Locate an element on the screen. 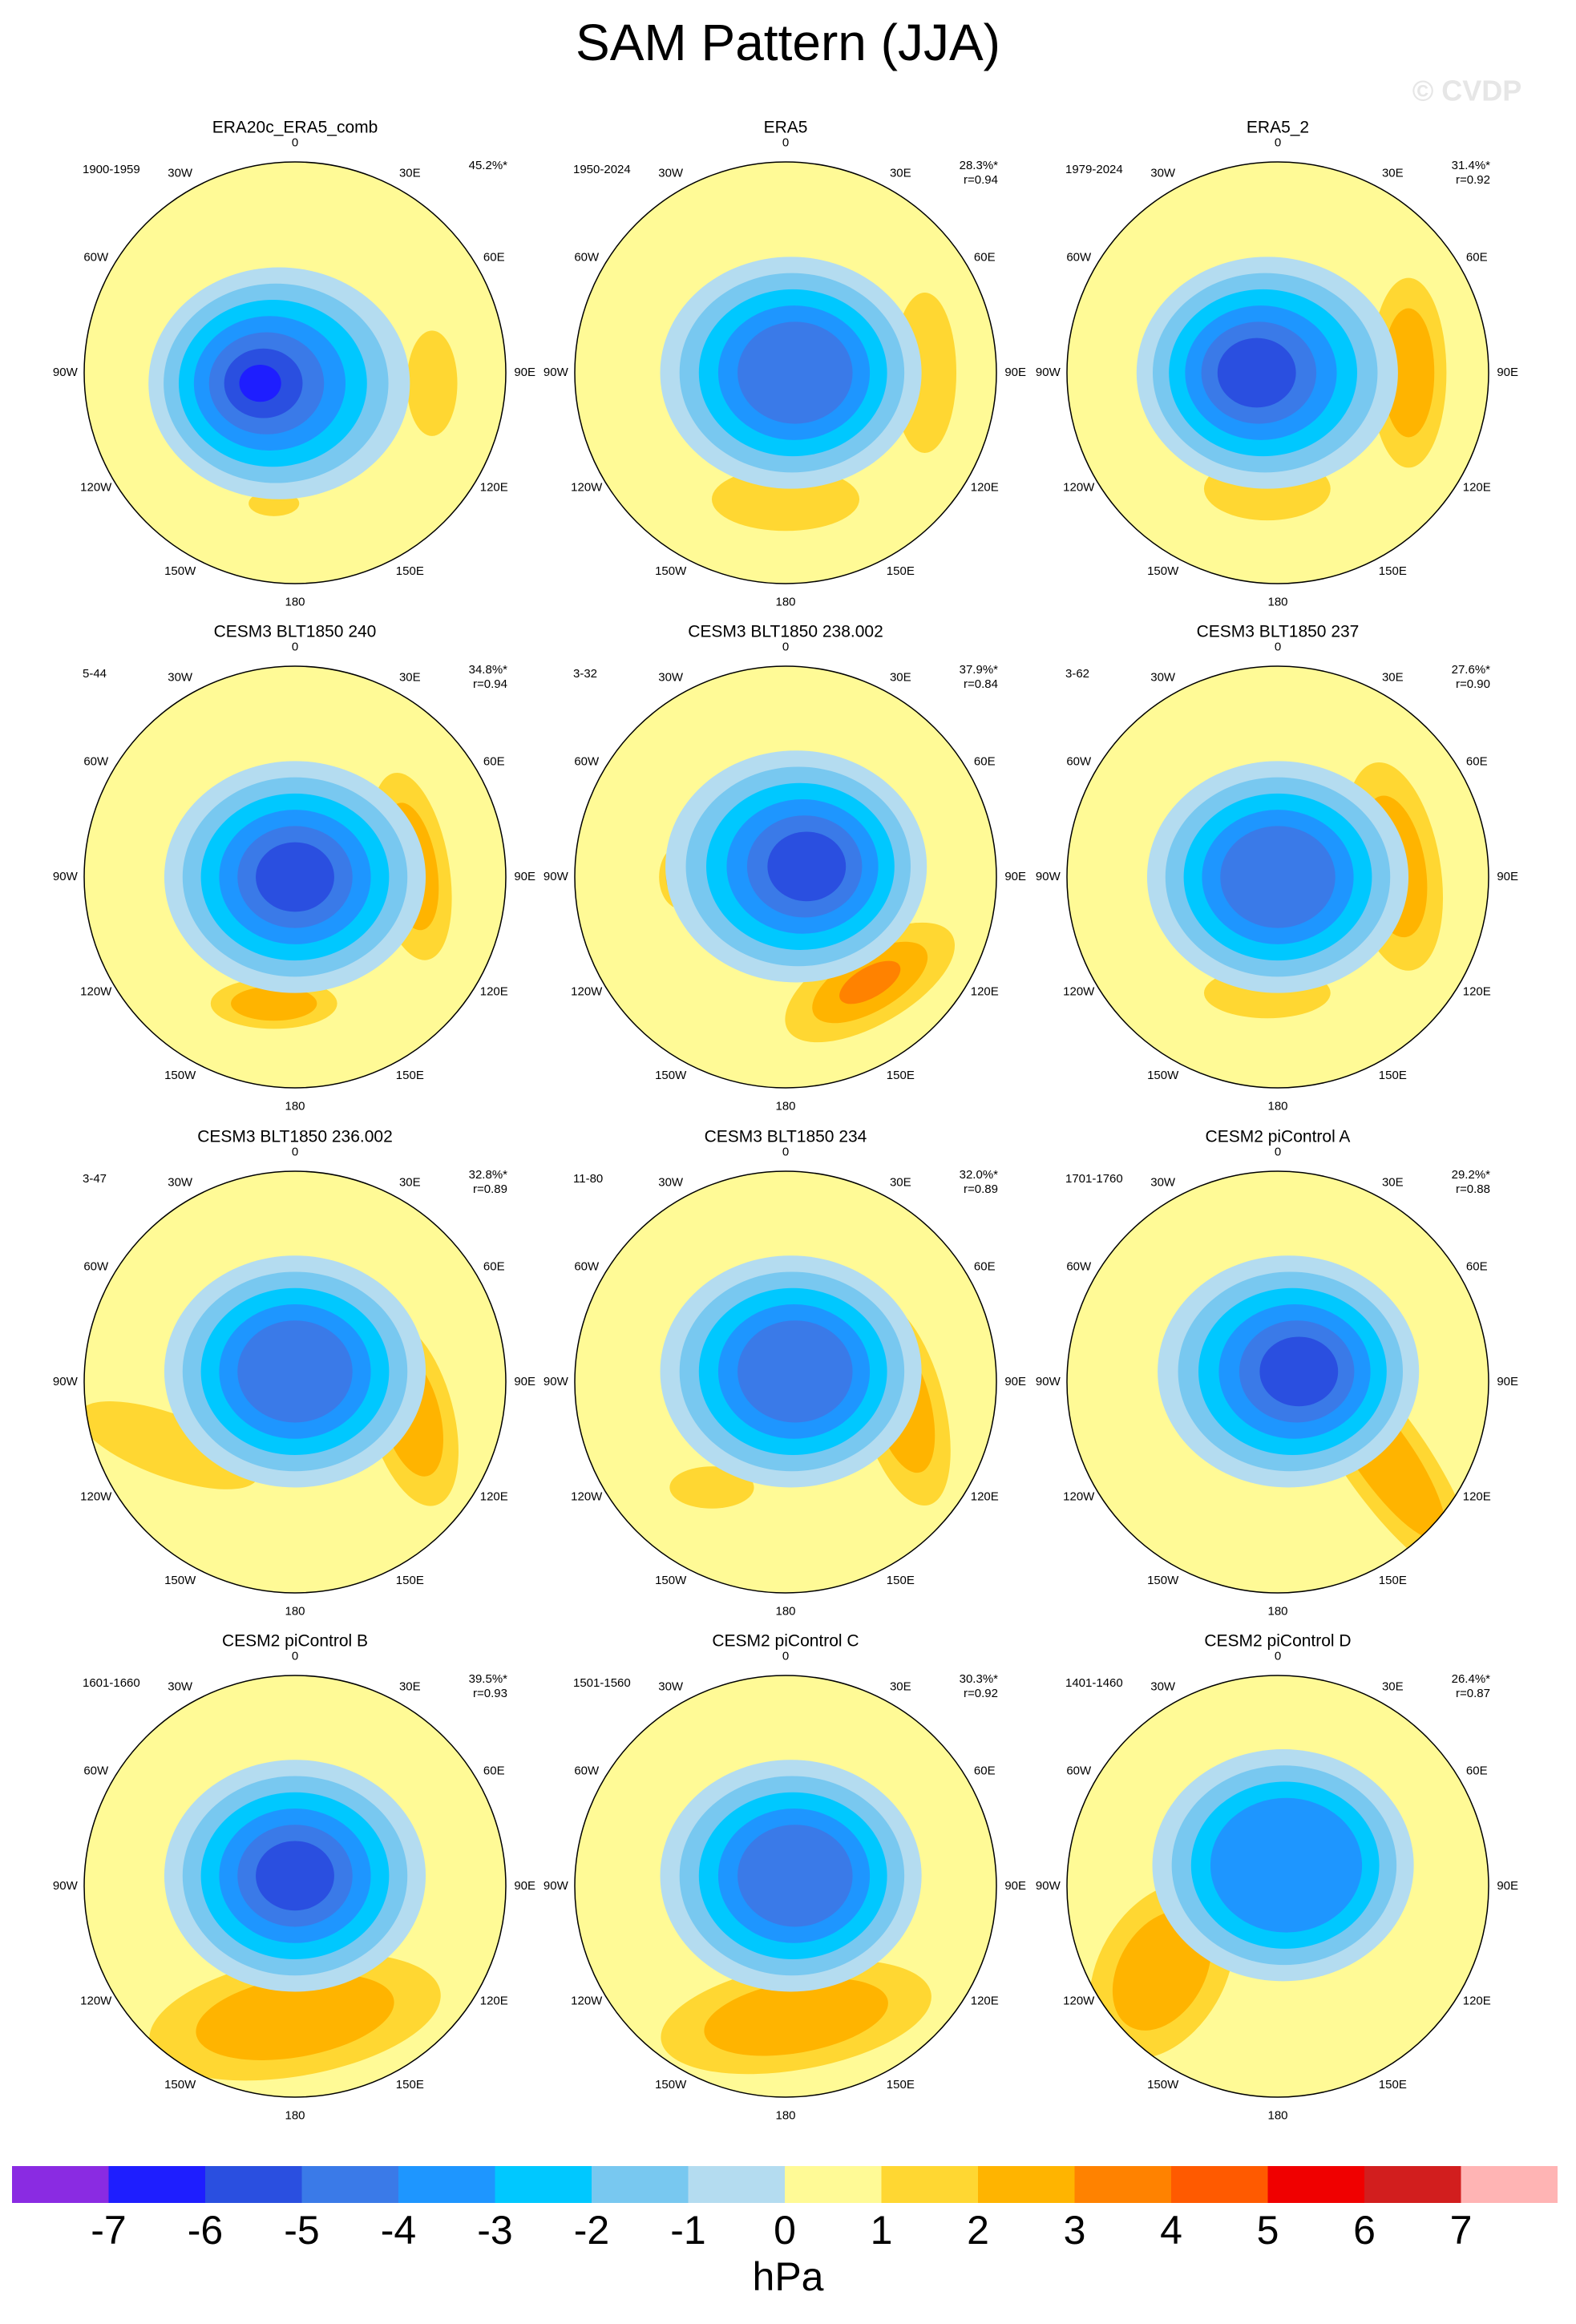 This screenshot has width=1576, height=2324. panel-correlation: r=0.90 is located at coordinates (1473, 684).